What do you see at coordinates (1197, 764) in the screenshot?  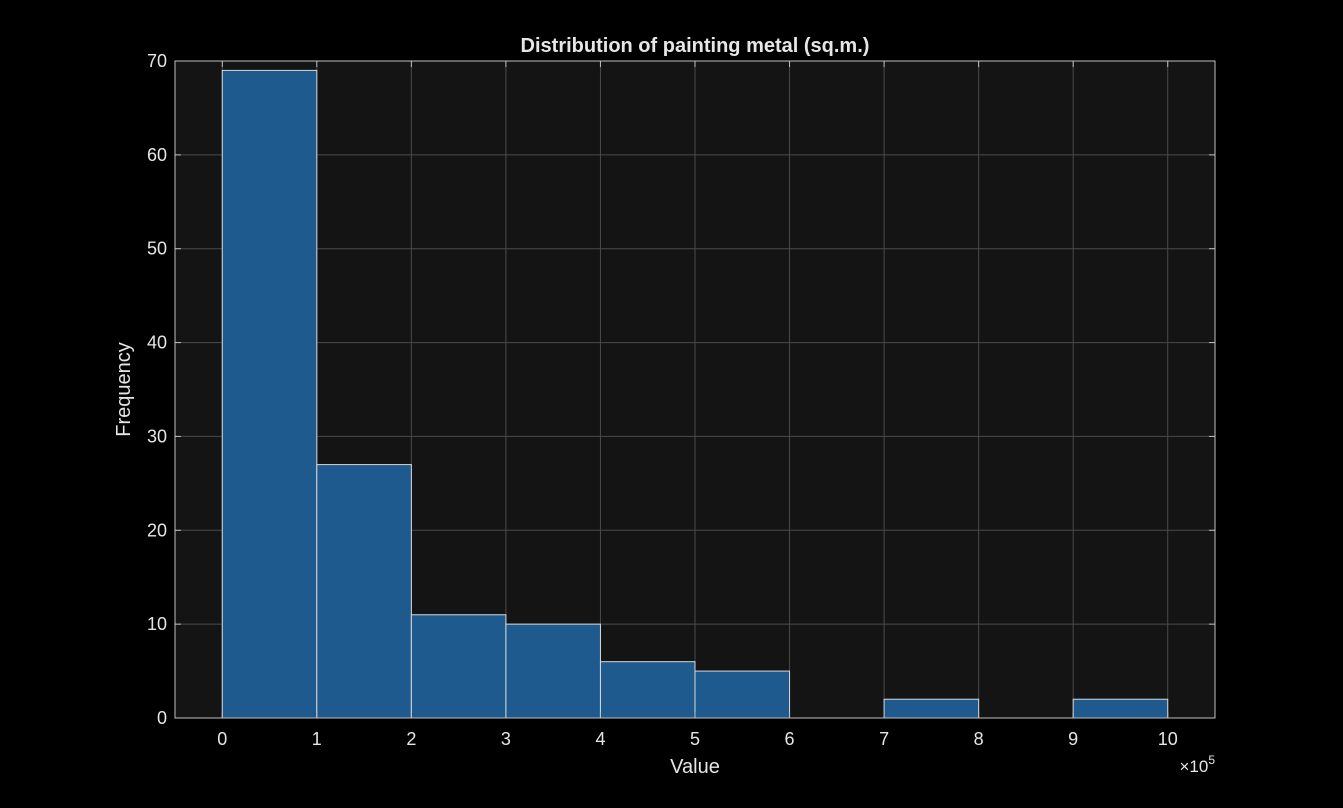 I see `x-axis-exponent: ×10⁵` at bounding box center [1197, 764].